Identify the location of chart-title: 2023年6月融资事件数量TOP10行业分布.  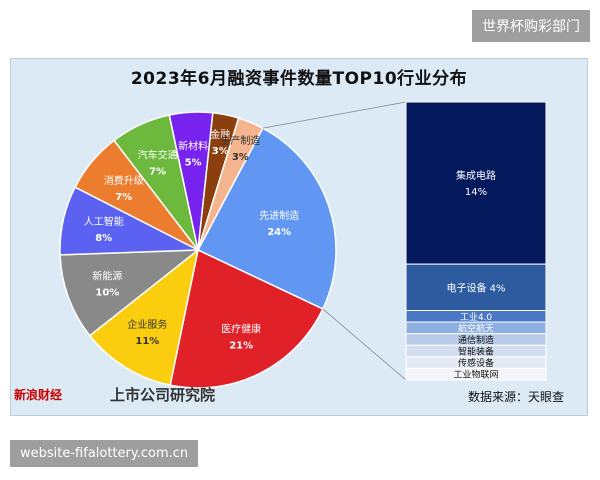
(299, 79).